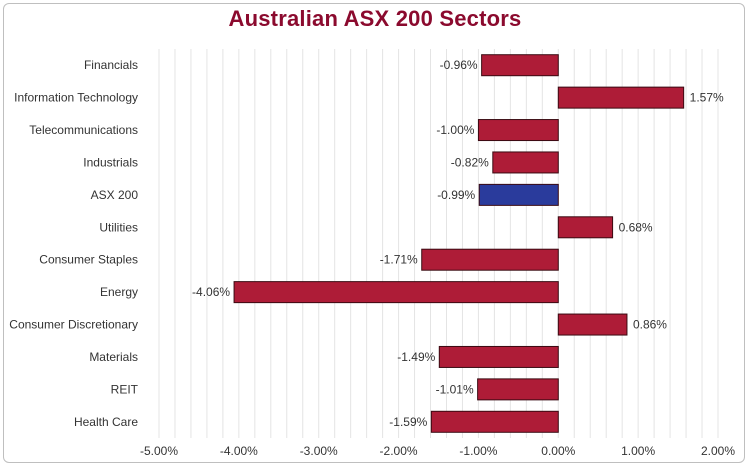 This screenshot has width=750, height=468. What do you see at coordinates (111, 65) in the screenshot?
I see `category-label: Financials` at bounding box center [111, 65].